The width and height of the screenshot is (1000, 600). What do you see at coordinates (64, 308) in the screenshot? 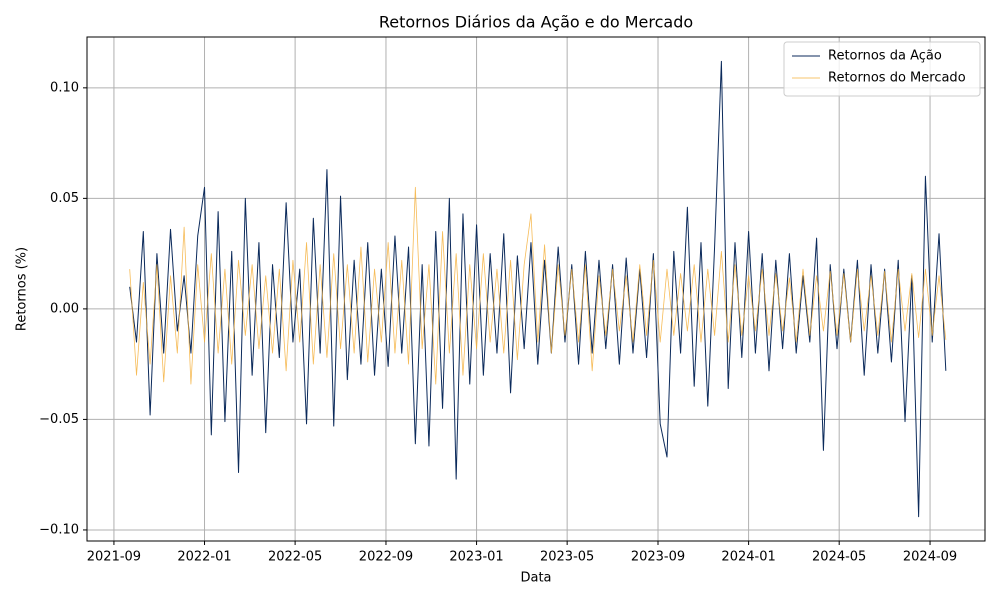
I see `y-tick-label: 0.00` at bounding box center [64, 308].